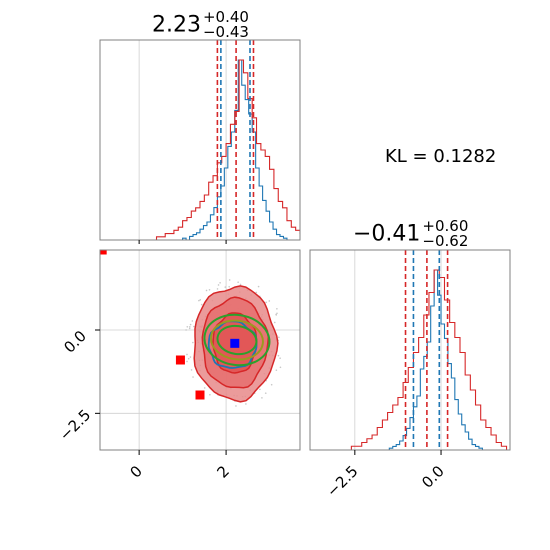  What do you see at coordinates (75, 342) in the screenshot?
I see `joint-ytick-label: 0.0` at bounding box center [75, 342].